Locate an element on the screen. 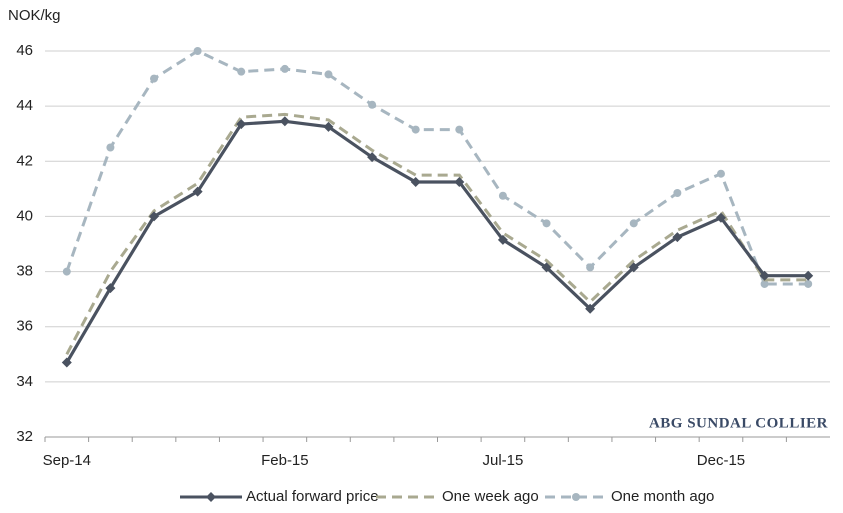 The height and width of the screenshot is (513, 843). x-tick-label: Dec-15 is located at coordinates (721, 460).